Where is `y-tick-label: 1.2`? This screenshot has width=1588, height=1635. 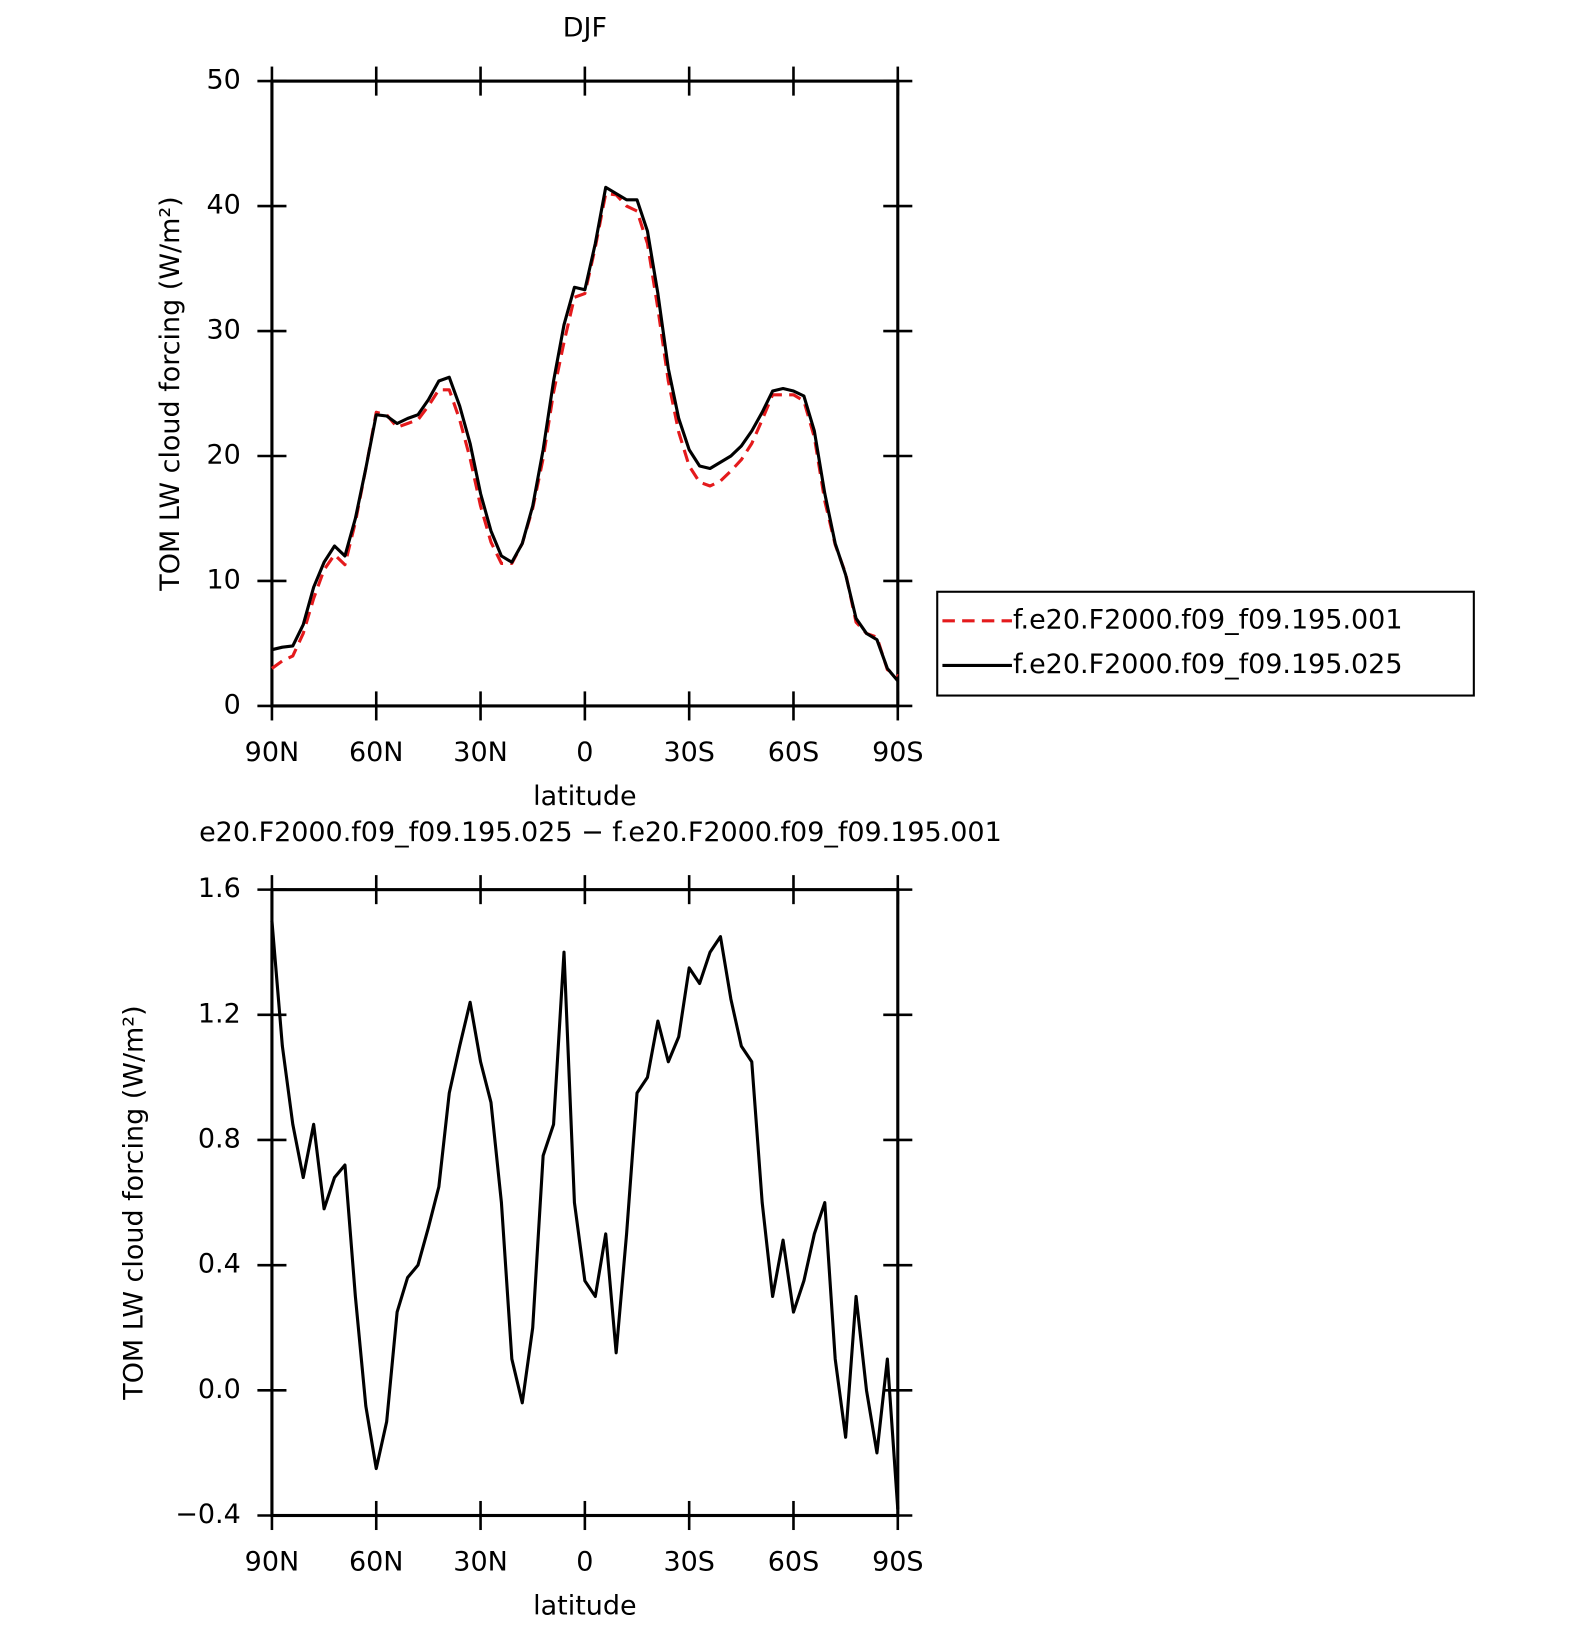
y-tick-label: 1.2 is located at coordinates (219, 1013).